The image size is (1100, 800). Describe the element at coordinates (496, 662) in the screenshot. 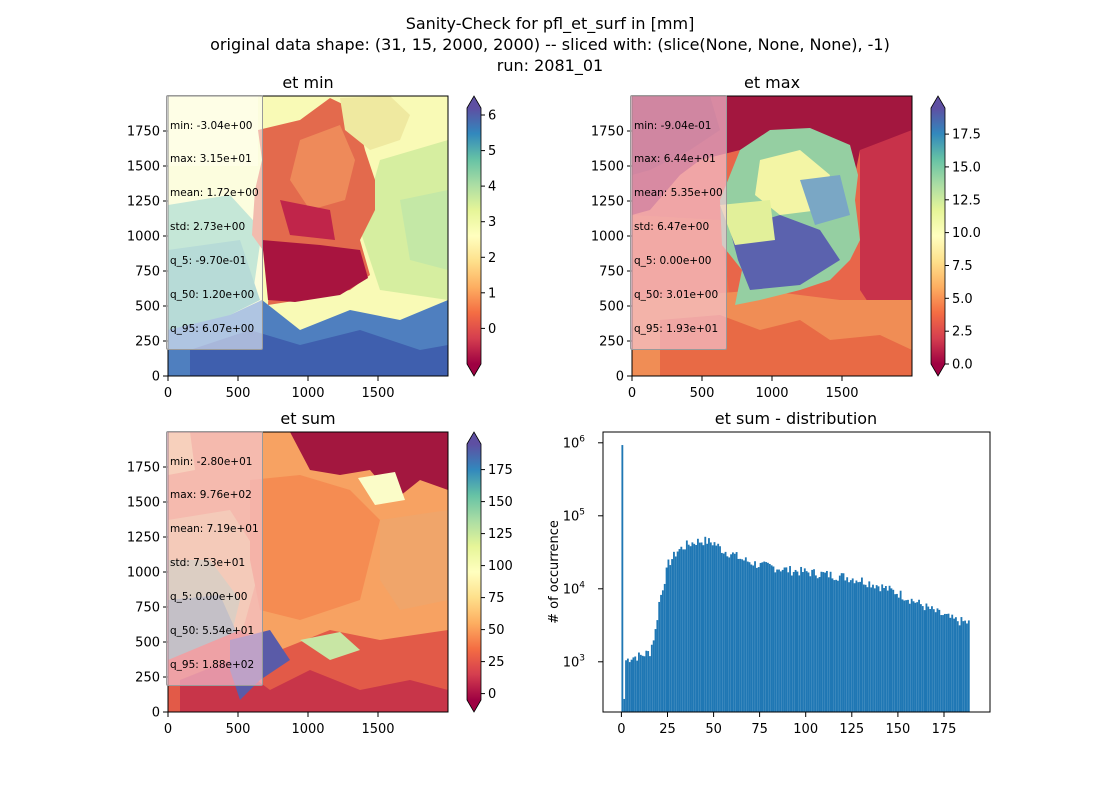

I see `colorbar-tick-label: 25` at that location.